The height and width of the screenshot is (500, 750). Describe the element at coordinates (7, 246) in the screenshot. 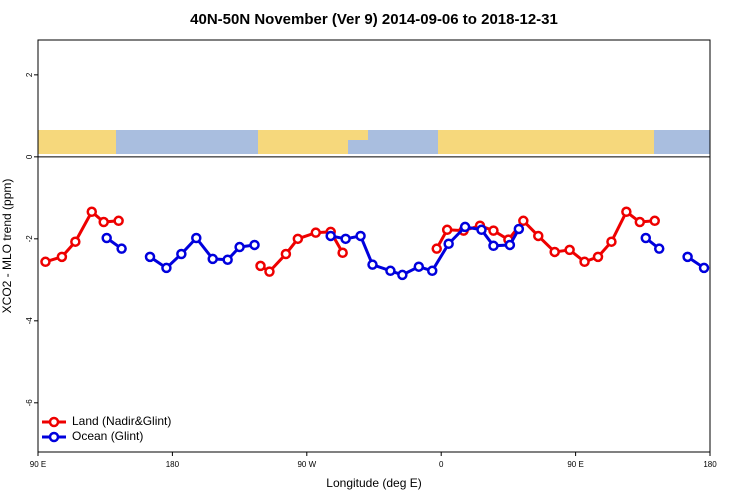

I see `y-axis-label: XCO2 - MLO trend (ppm)` at that location.